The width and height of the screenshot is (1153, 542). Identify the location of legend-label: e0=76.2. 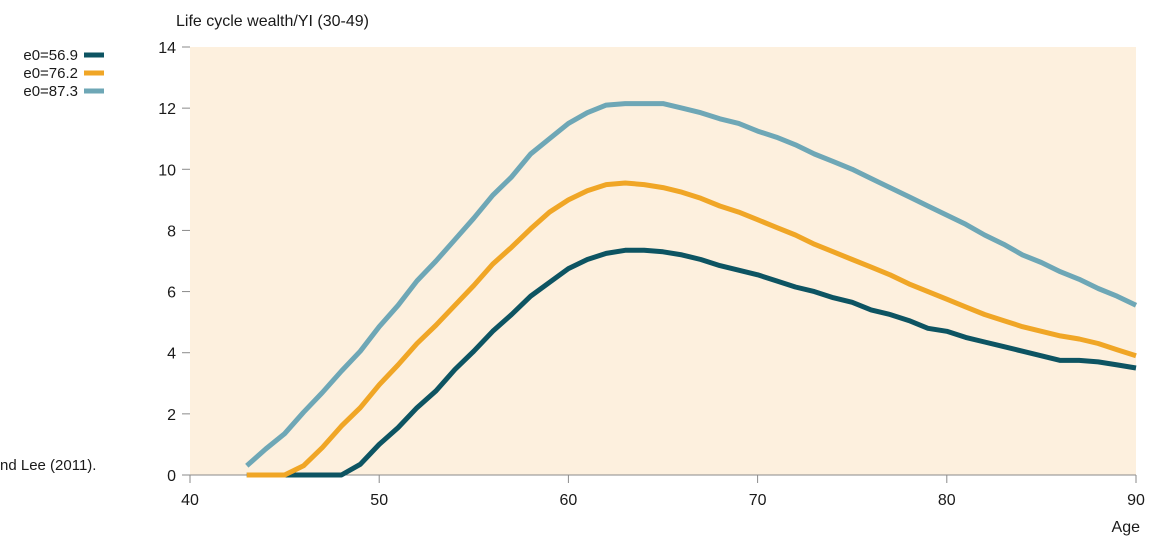
(50, 73).